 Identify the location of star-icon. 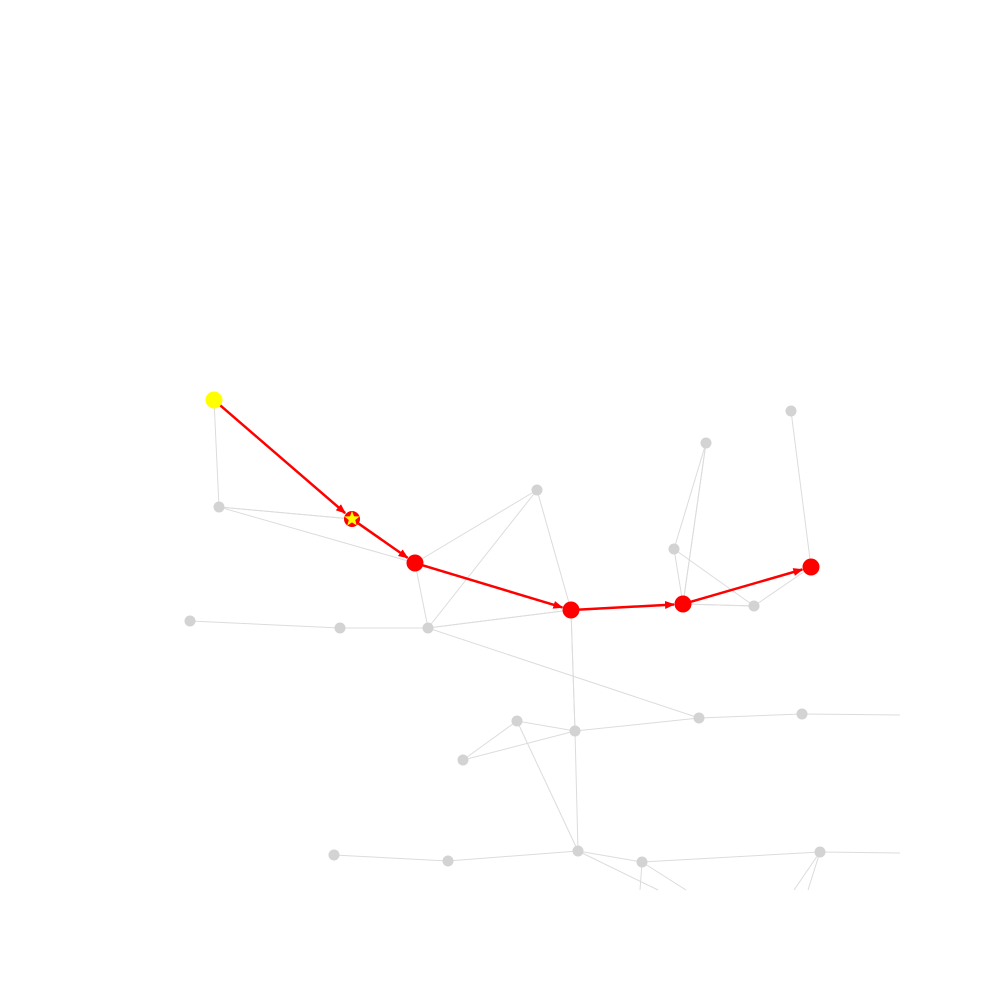
(352, 518).